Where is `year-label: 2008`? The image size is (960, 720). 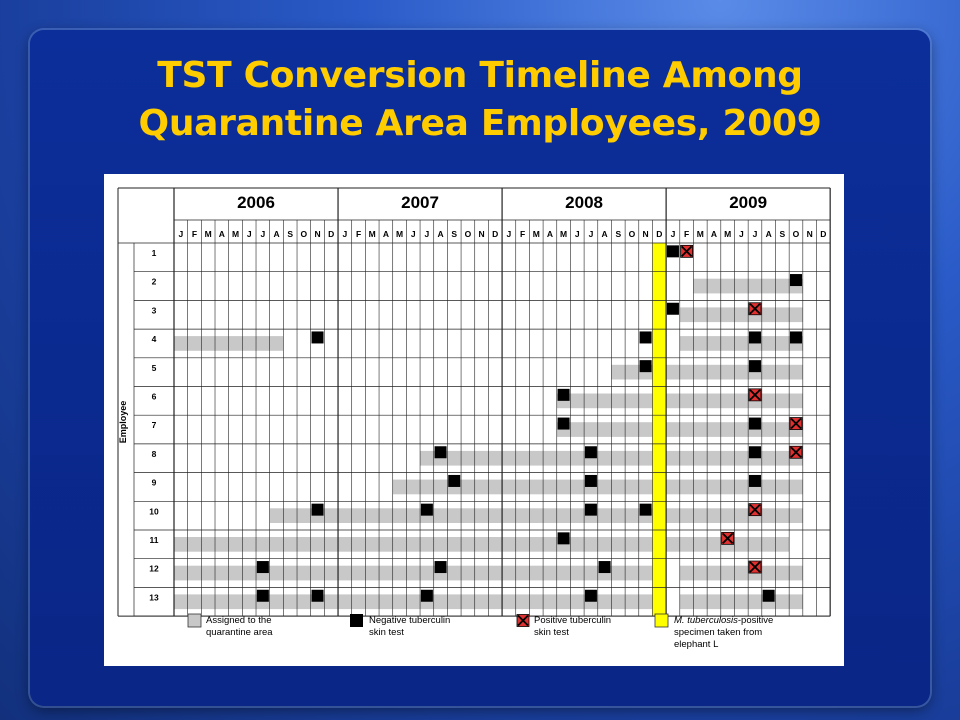 year-label: 2008 is located at coordinates (584, 202).